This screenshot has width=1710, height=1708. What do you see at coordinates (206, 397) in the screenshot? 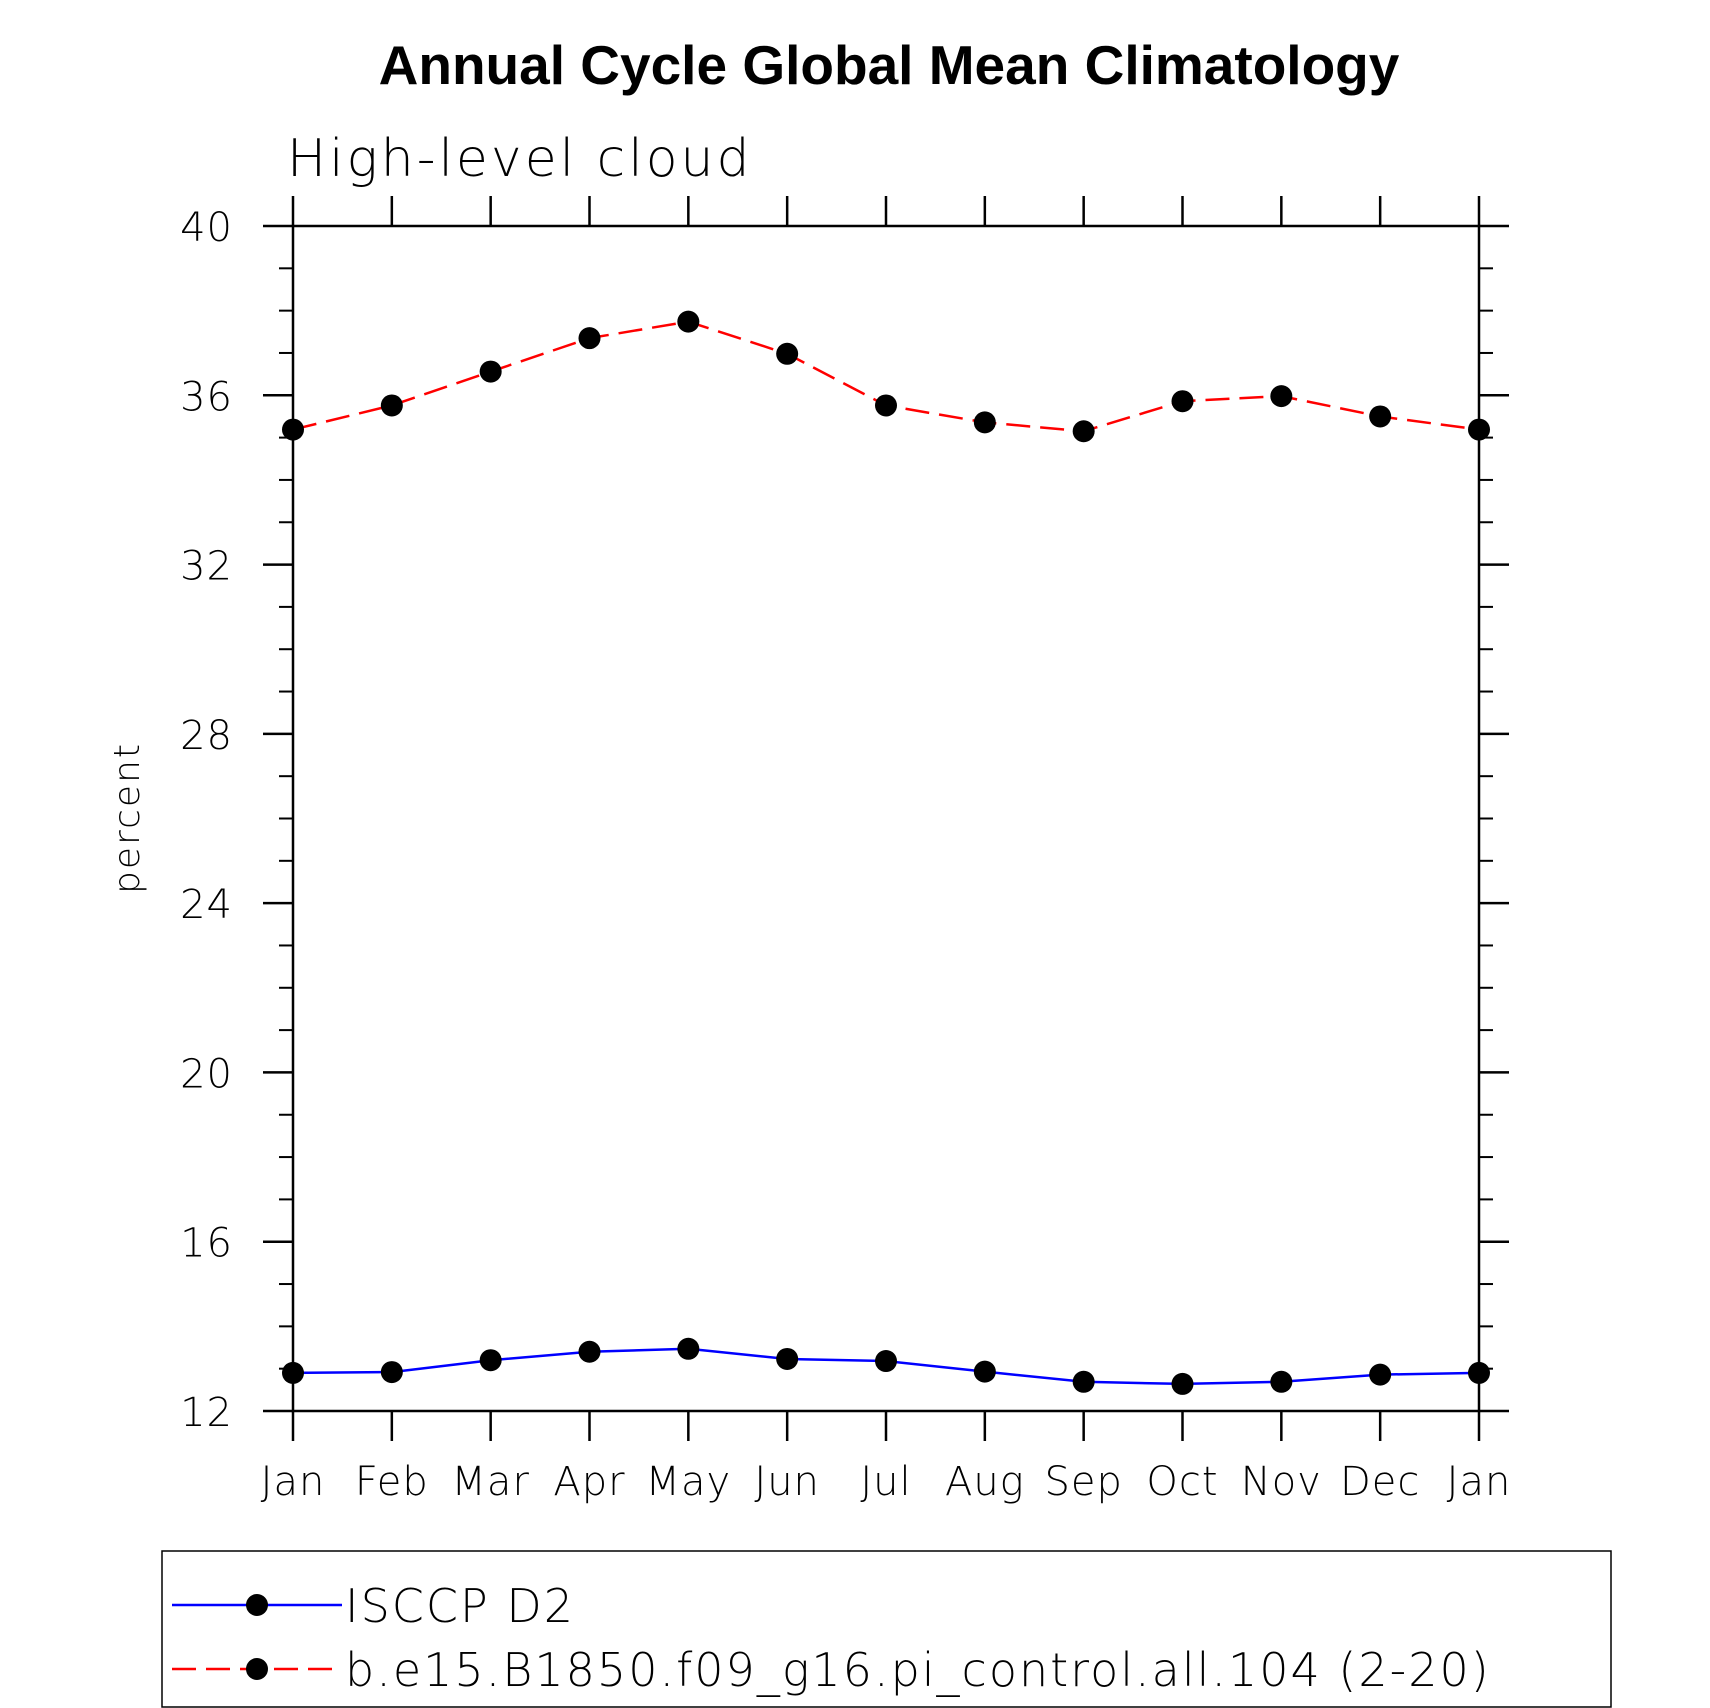
I see `y-tick-label: 36` at bounding box center [206, 397].